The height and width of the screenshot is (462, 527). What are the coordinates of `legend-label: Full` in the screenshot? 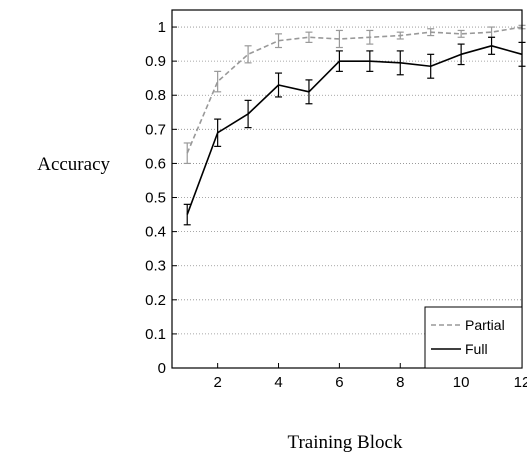 It's located at (476, 349).